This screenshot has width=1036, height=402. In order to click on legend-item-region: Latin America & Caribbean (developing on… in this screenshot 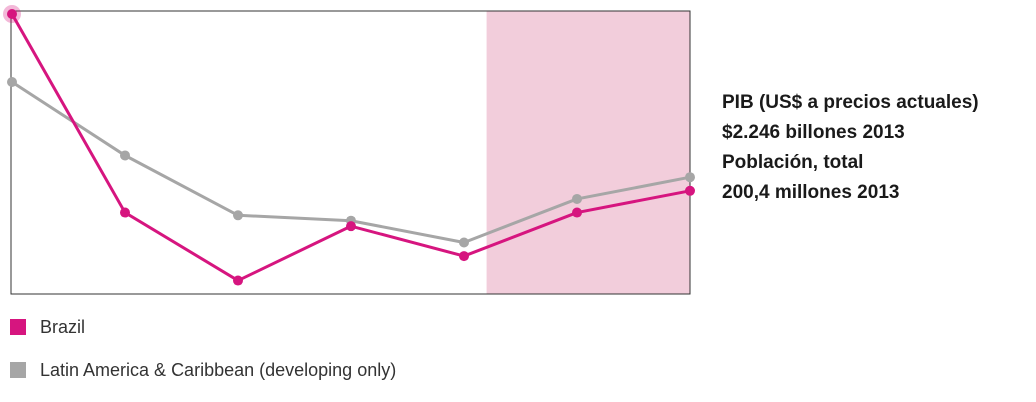, I will do `click(203, 370)`.